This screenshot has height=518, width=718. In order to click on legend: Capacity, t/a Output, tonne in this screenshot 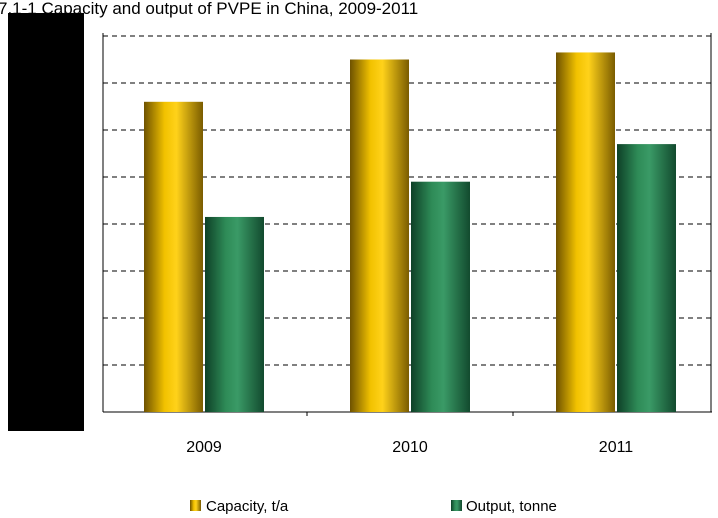, I will do `click(373, 506)`.